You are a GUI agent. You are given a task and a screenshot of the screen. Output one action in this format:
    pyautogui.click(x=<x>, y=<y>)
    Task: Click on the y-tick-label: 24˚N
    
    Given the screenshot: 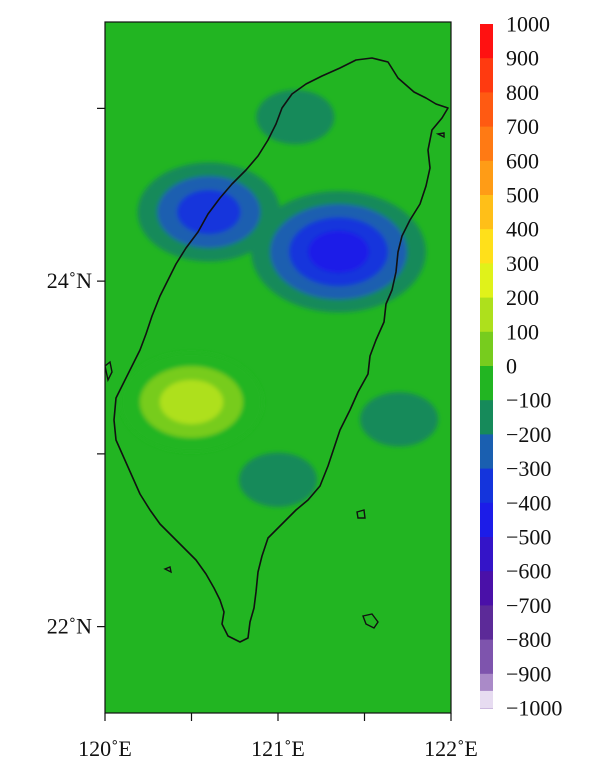 What is the action you would take?
    pyautogui.click(x=69, y=280)
    